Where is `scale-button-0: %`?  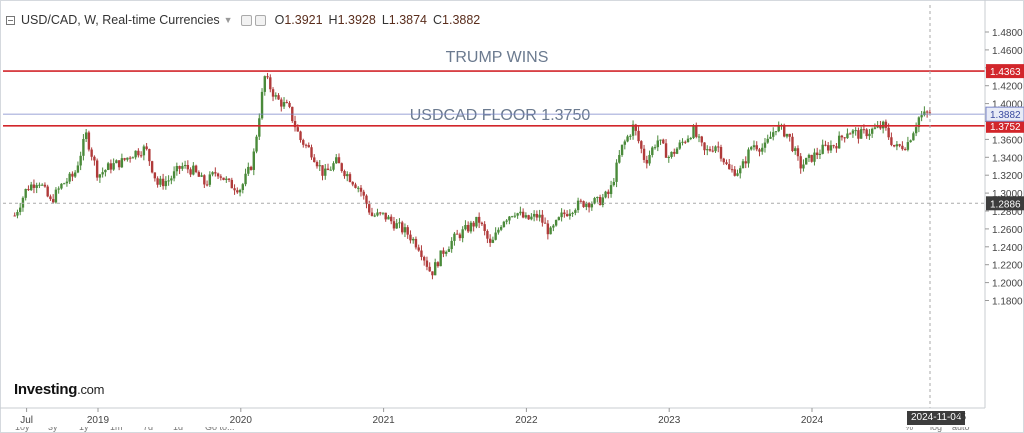
scale-button-0: % is located at coordinates (909, 429).